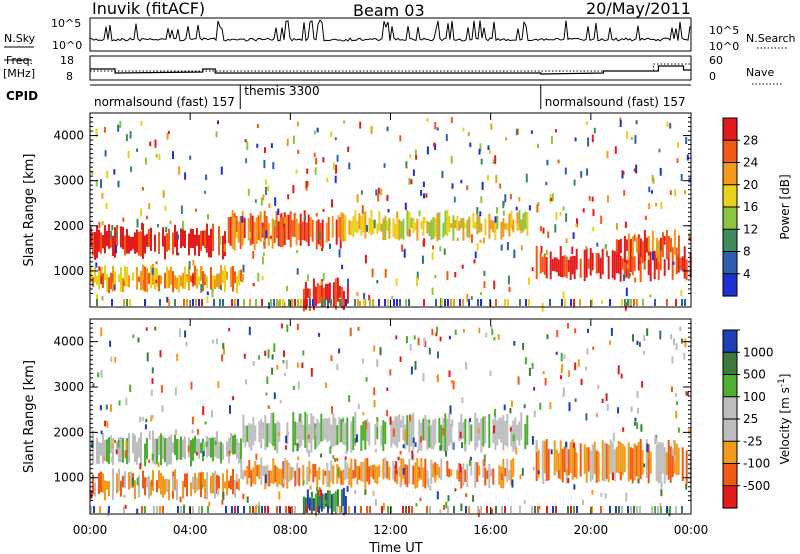  Describe the element at coordinates (377, 473) in the screenshot. I see `echo-band` at that location.